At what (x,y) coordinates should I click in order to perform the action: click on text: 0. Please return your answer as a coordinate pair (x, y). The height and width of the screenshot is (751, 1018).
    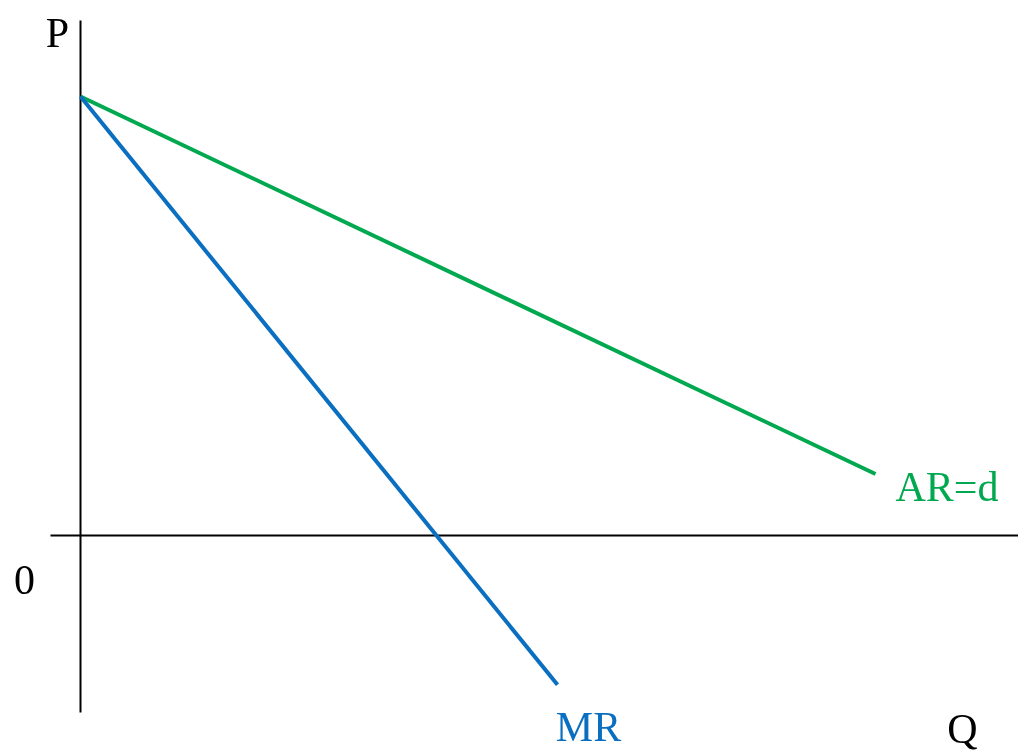
    Looking at the image, I should click on (24, 579).